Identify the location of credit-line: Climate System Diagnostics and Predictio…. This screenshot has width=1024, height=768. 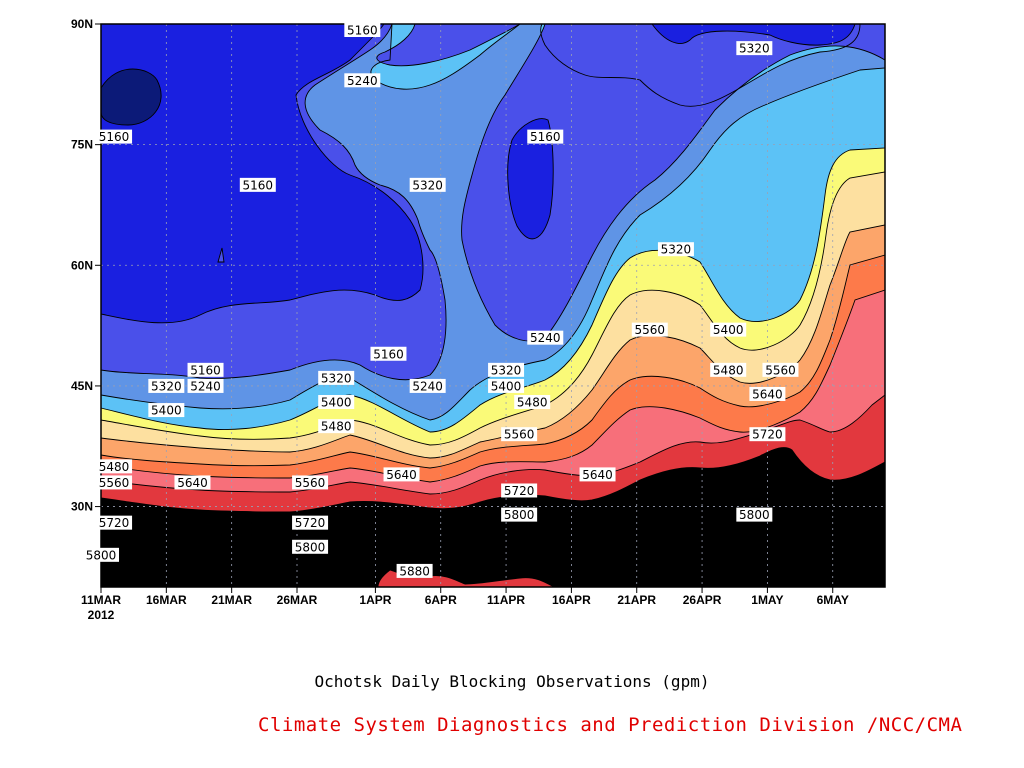
(610, 725).